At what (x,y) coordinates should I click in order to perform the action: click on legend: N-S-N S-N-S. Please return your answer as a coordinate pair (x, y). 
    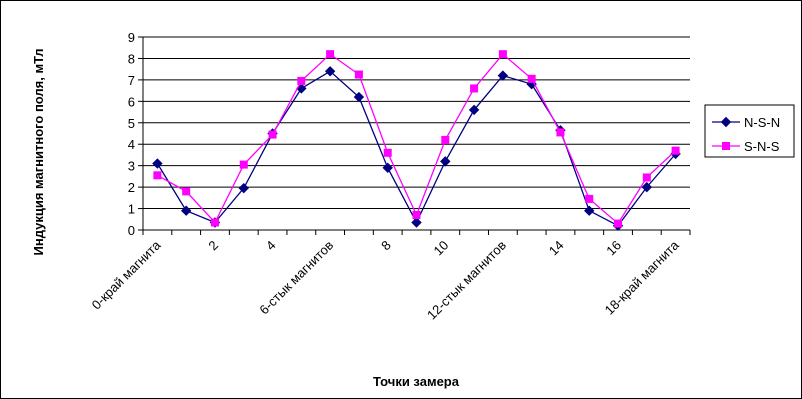
    Looking at the image, I should click on (749, 131).